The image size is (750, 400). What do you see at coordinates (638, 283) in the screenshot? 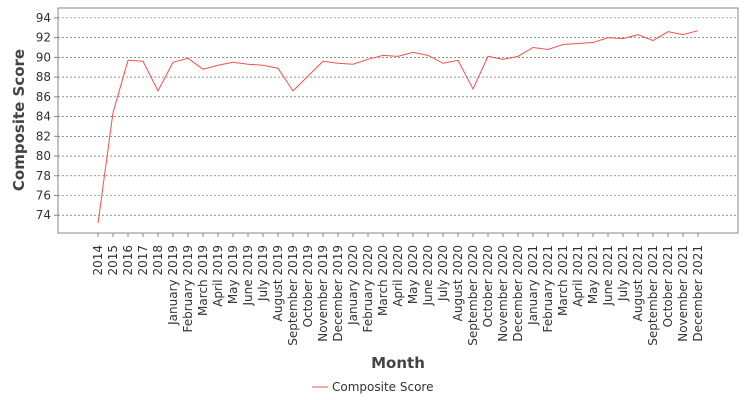
I see `x-tick-label: August 2021` at bounding box center [638, 283].